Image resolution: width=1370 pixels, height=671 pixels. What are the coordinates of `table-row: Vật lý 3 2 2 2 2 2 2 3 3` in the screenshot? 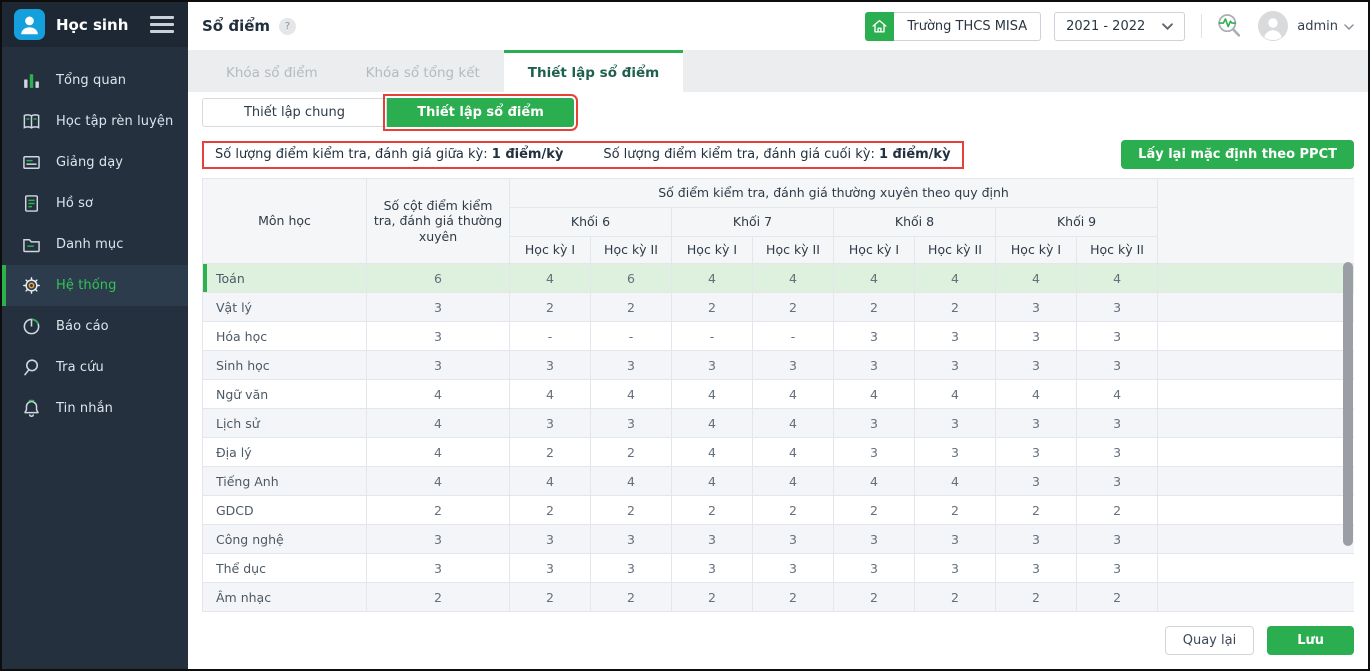 It's located at (778, 307).